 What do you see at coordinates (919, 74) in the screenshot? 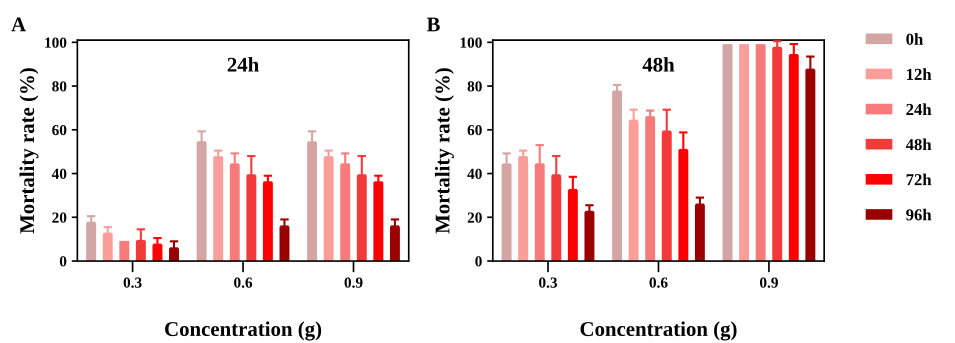
I see `legend-label: 12h` at bounding box center [919, 74].